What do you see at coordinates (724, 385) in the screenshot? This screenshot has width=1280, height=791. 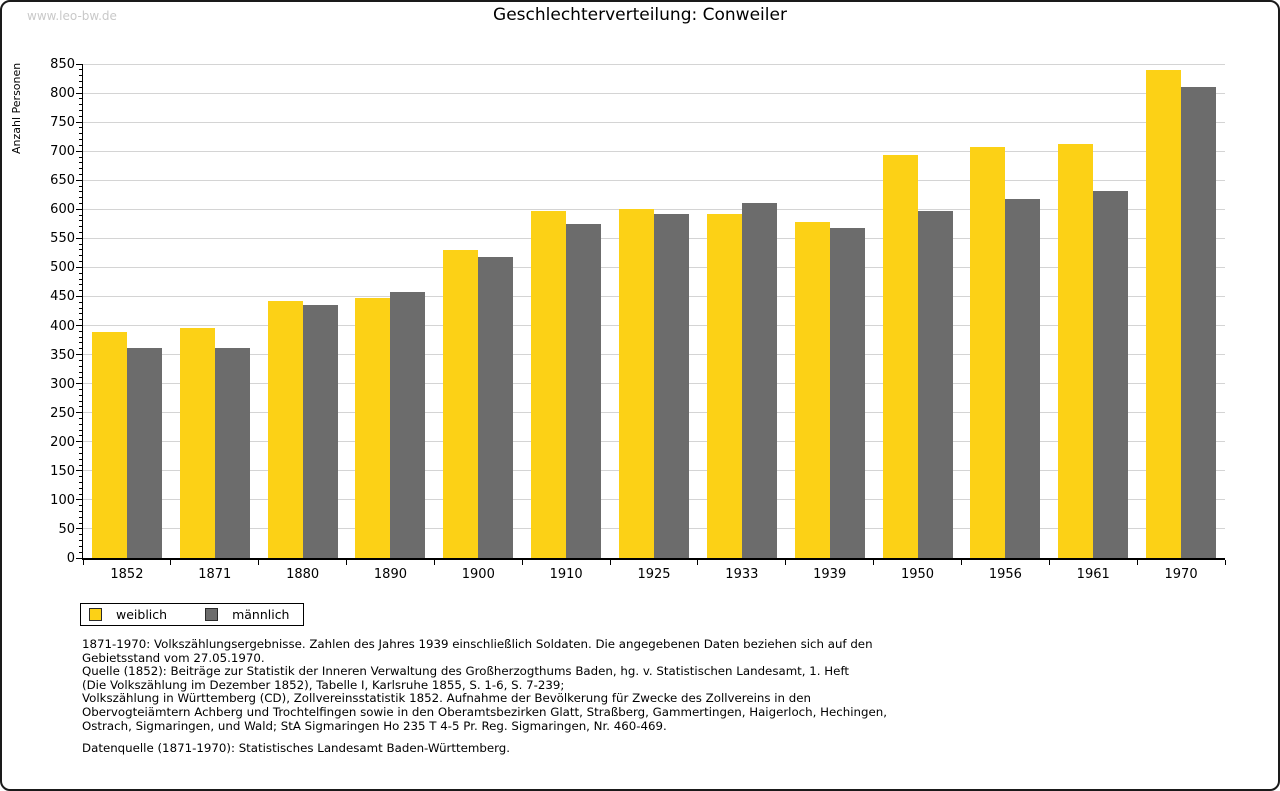 I see `bar-weiblich-1933` at bounding box center [724, 385].